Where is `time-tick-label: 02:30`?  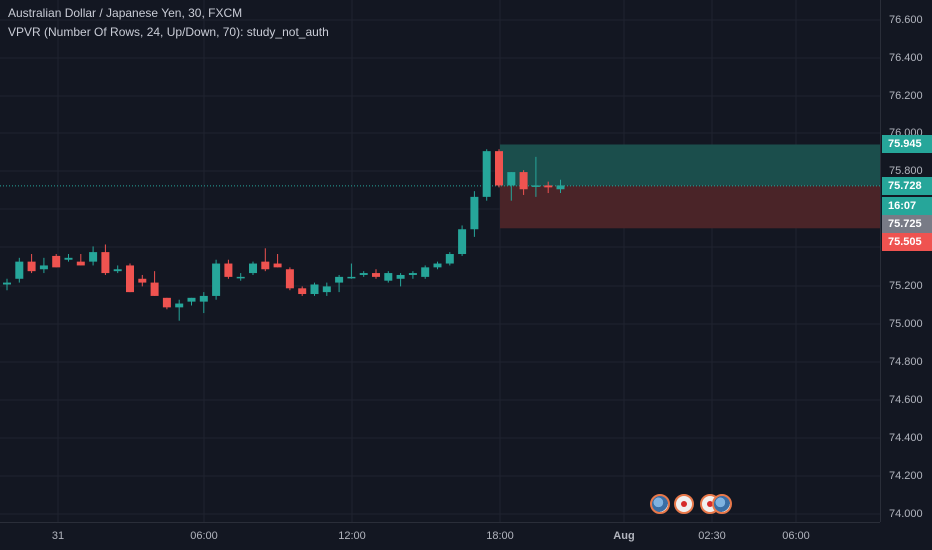
time-tick-label: 02:30 is located at coordinates (712, 536).